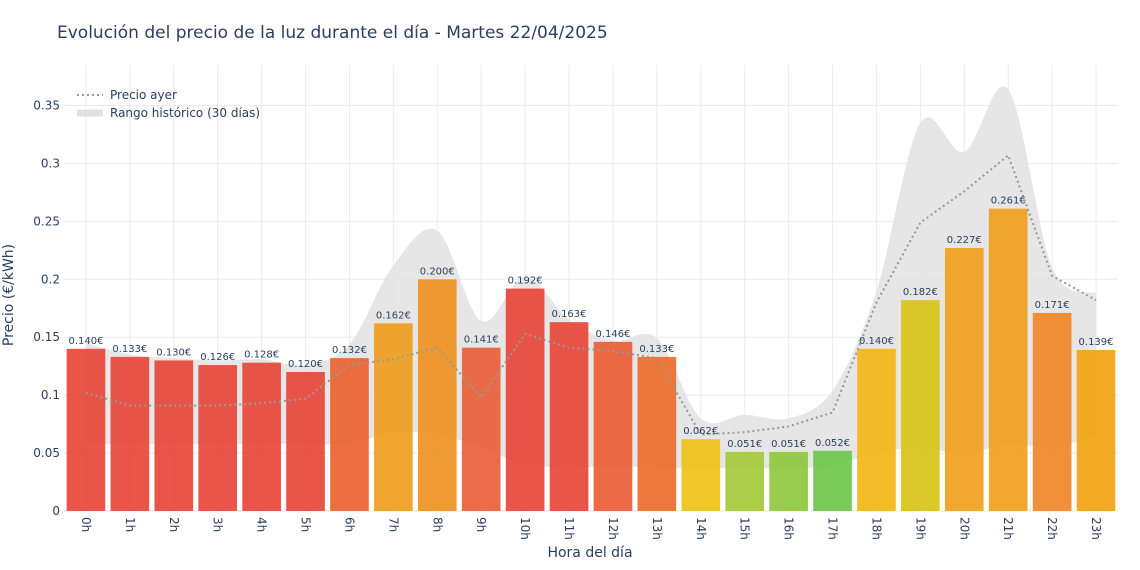 This screenshot has height=570, width=1140. I want to click on bar-value-label: 0.062€, so click(700, 431).